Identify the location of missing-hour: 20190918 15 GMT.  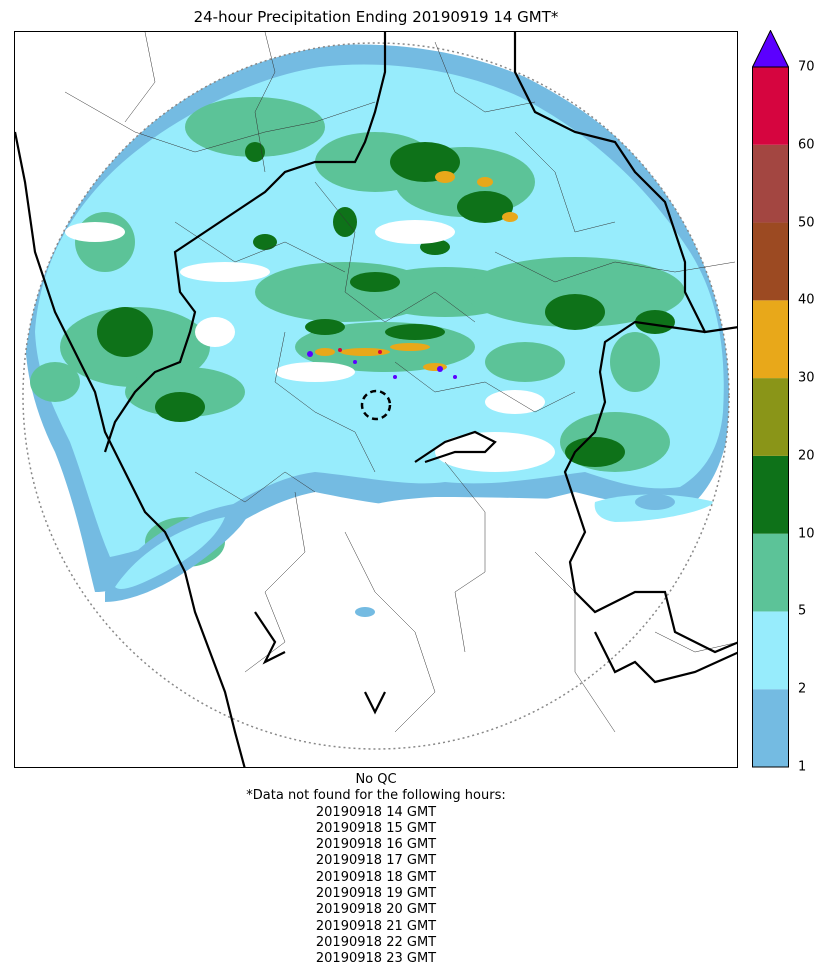
(376, 828).